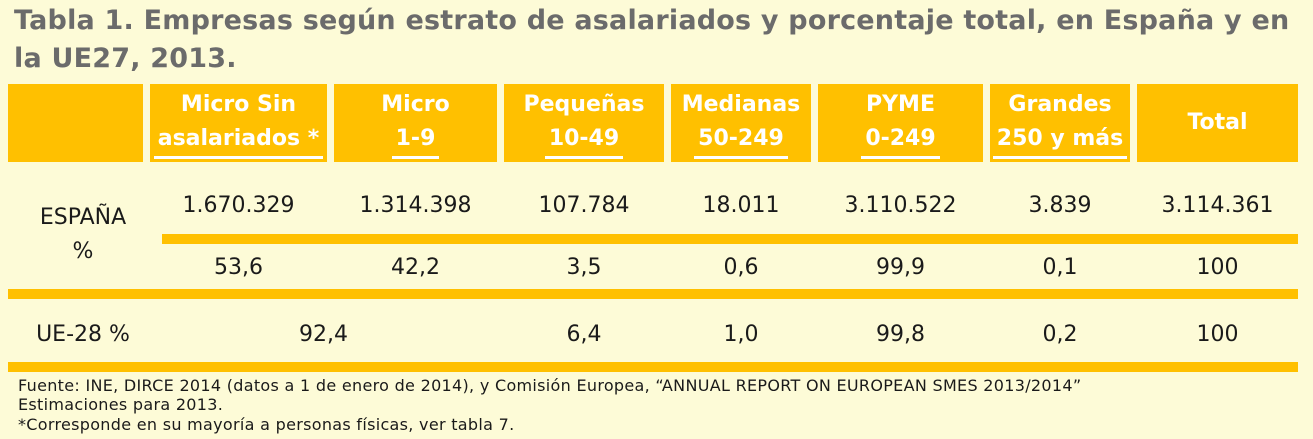 This screenshot has height=439, width=1313. What do you see at coordinates (415, 267) in the screenshot?
I see `espana-pct-micro: 42,2` at bounding box center [415, 267].